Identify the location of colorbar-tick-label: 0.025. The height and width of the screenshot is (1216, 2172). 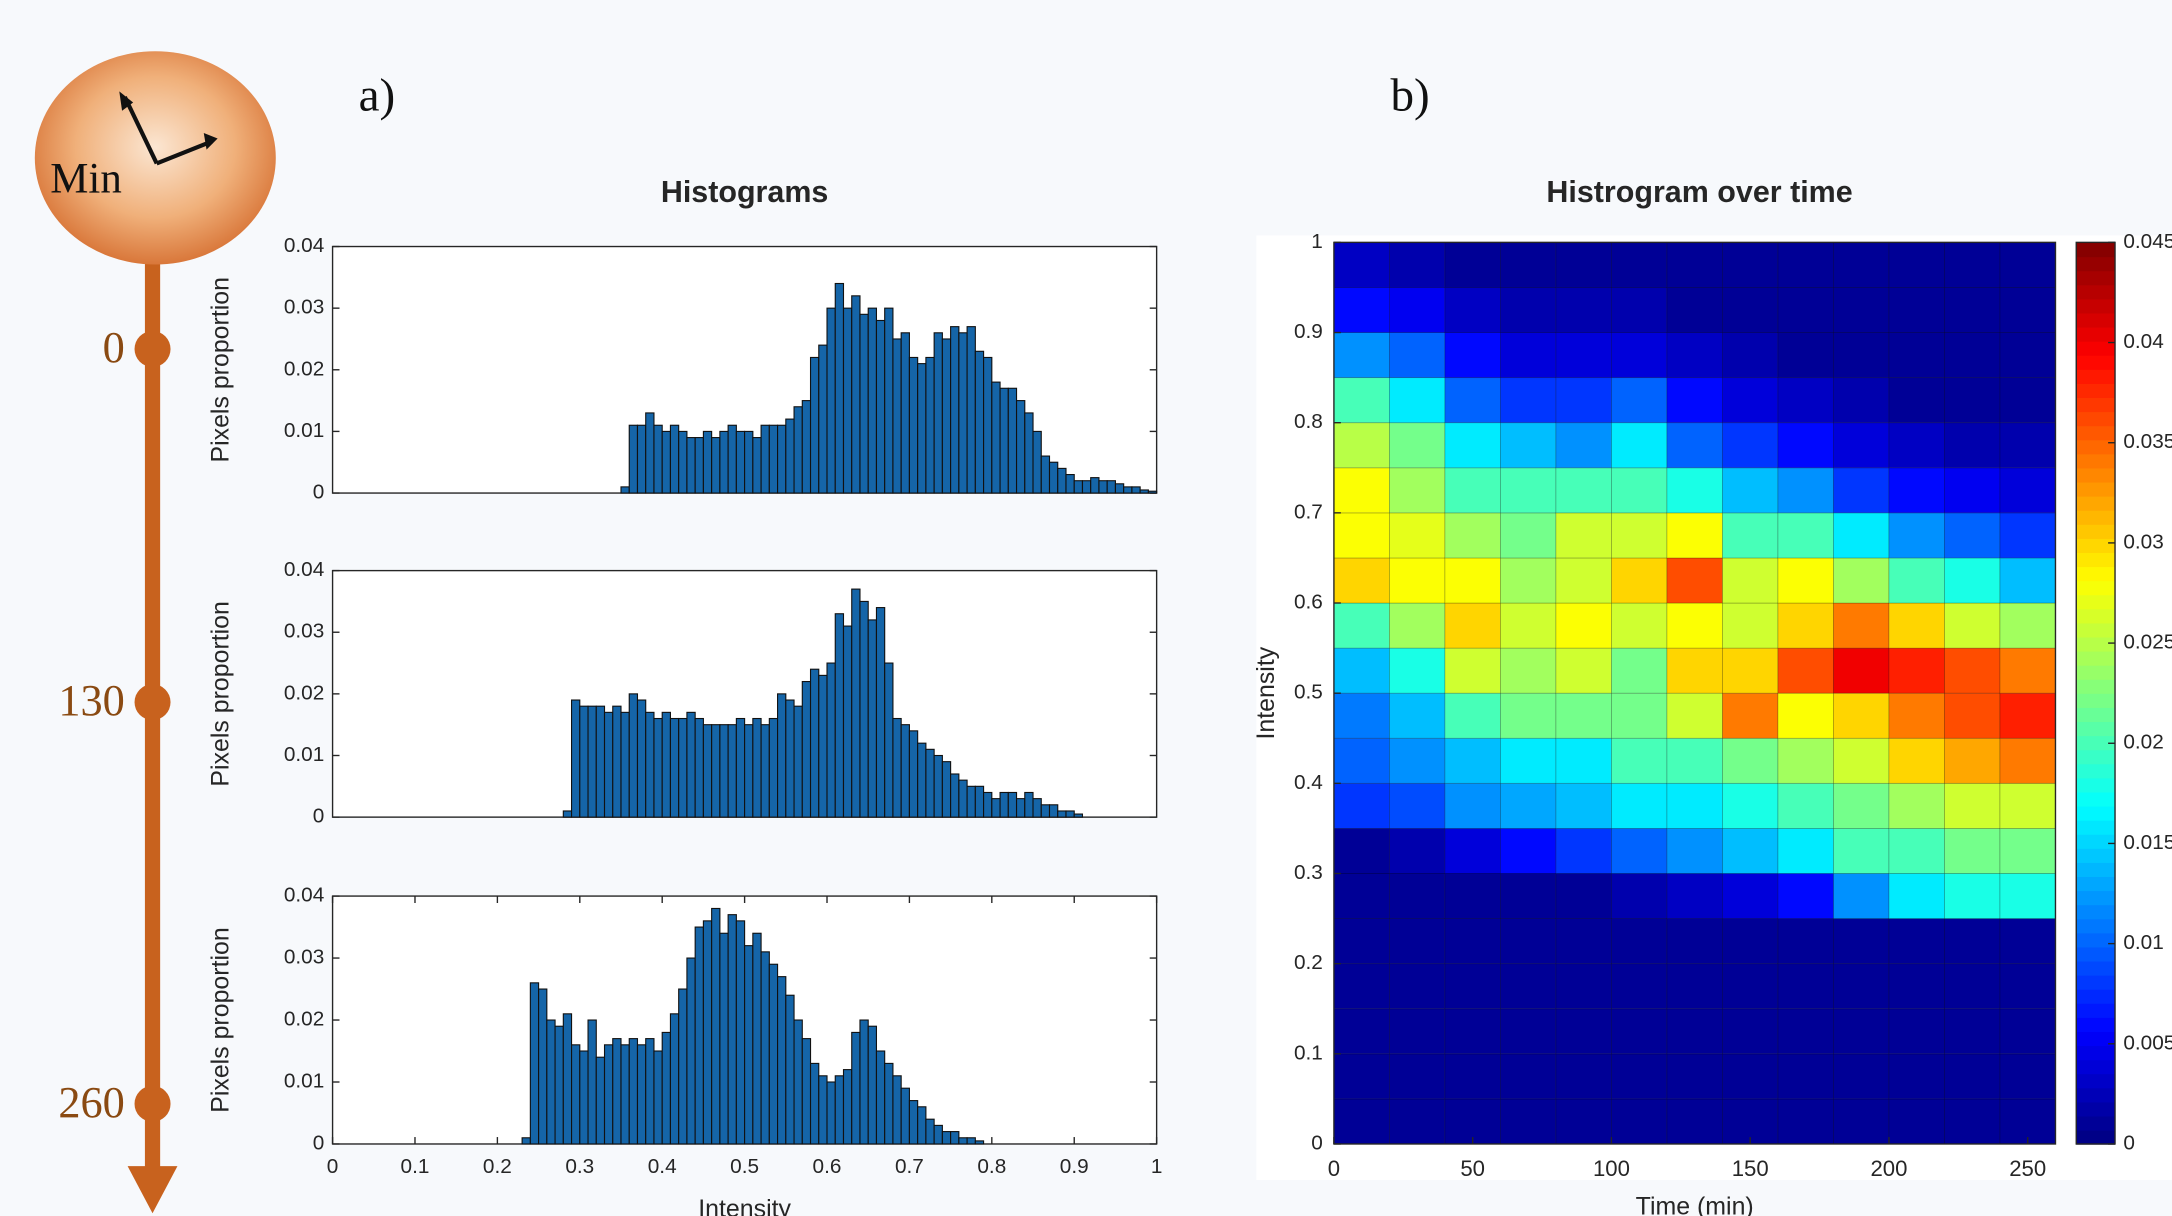
(2147, 642).